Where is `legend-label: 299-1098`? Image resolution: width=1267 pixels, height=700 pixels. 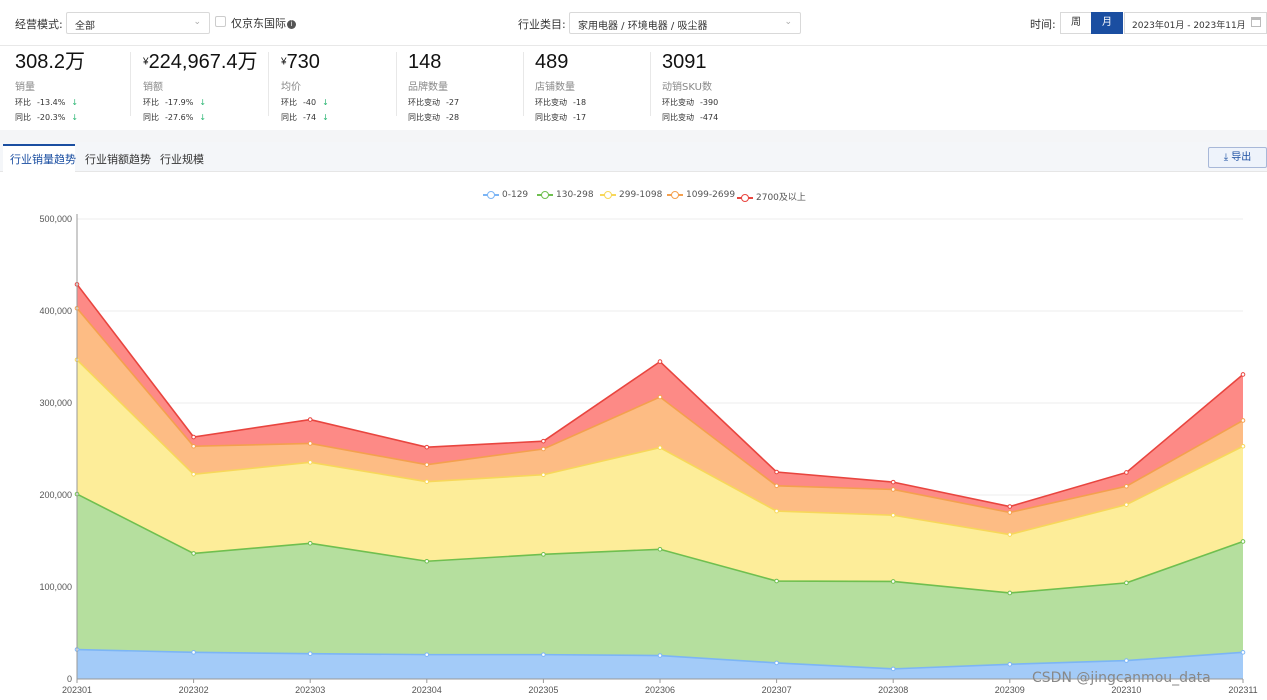
legend-label: 299-1098 is located at coordinates (641, 195).